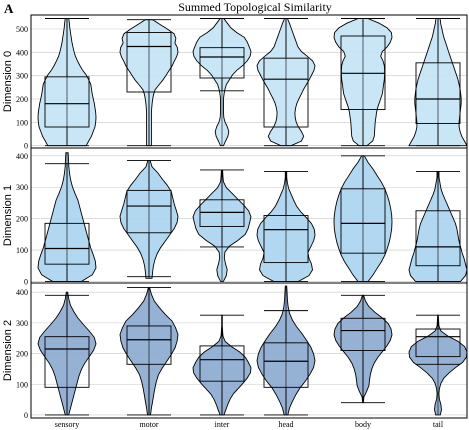 This screenshot has width=469, height=430. I want to click on x-tick-label-tail: tail, so click(438, 424).